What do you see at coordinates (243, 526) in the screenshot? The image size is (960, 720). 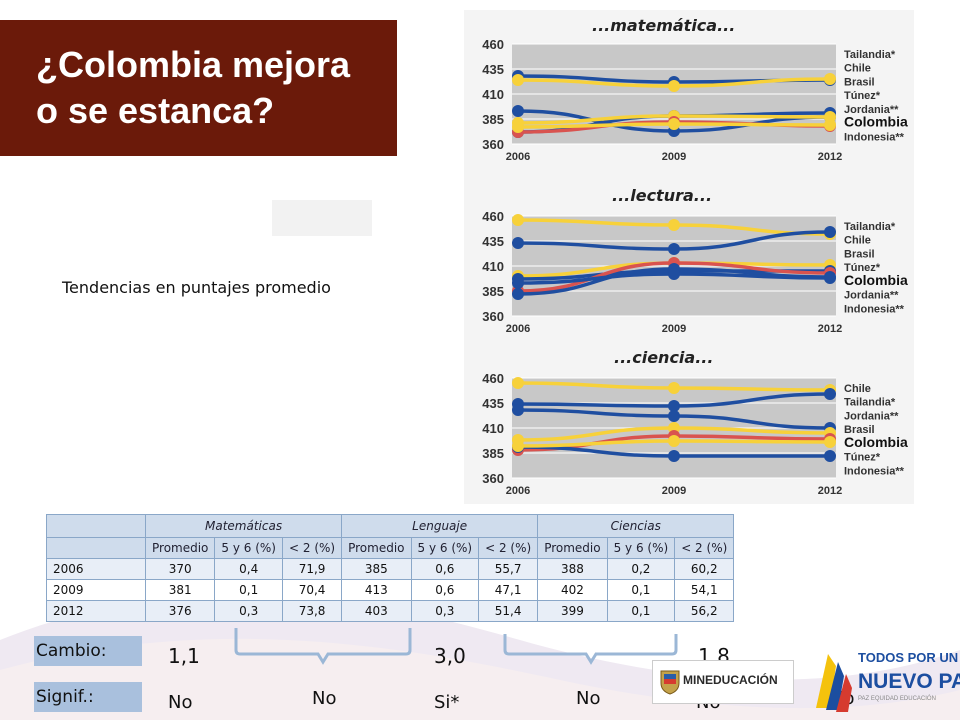 I see `group-header: Matemáticas` at bounding box center [243, 526].